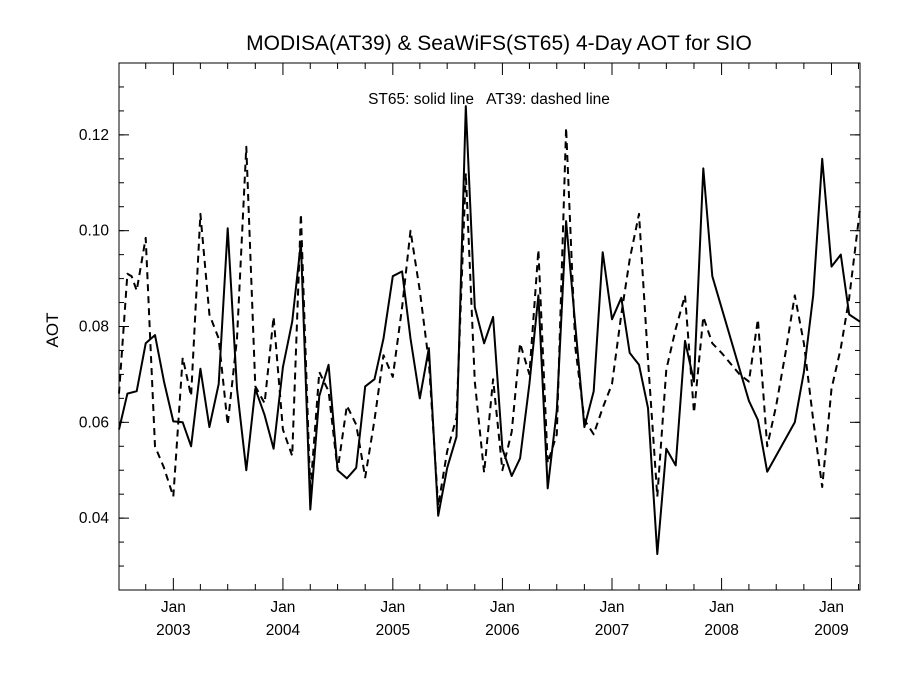 The width and height of the screenshot is (900, 675). Describe the element at coordinates (52, 330) in the screenshot. I see `y-axis-label: AOT` at that location.